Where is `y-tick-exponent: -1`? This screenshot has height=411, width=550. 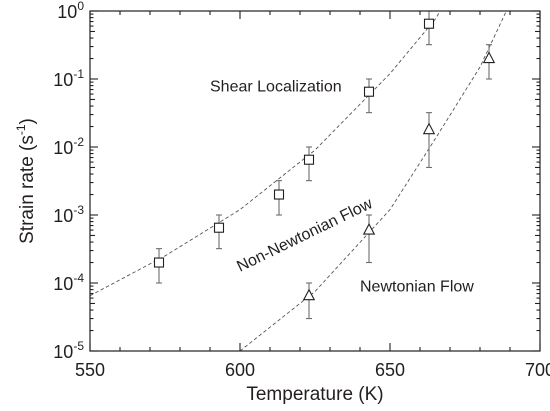
y-tick-exponent: -1 is located at coordinates (78, 74).